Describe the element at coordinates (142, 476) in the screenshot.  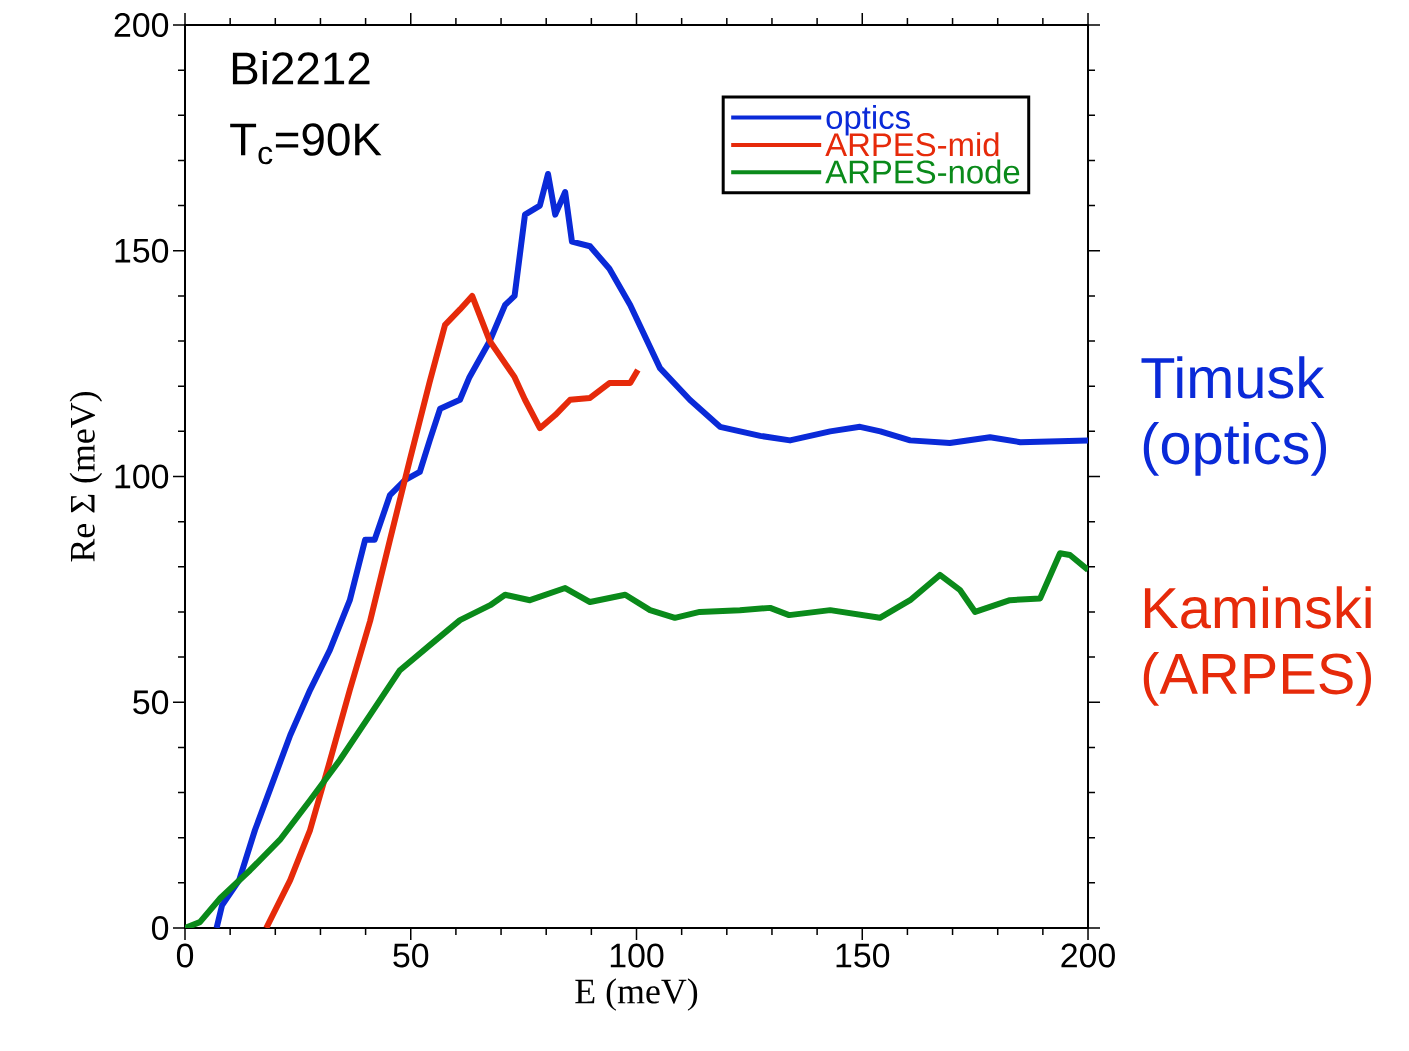
I see `y-tick-label: 100` at that location.